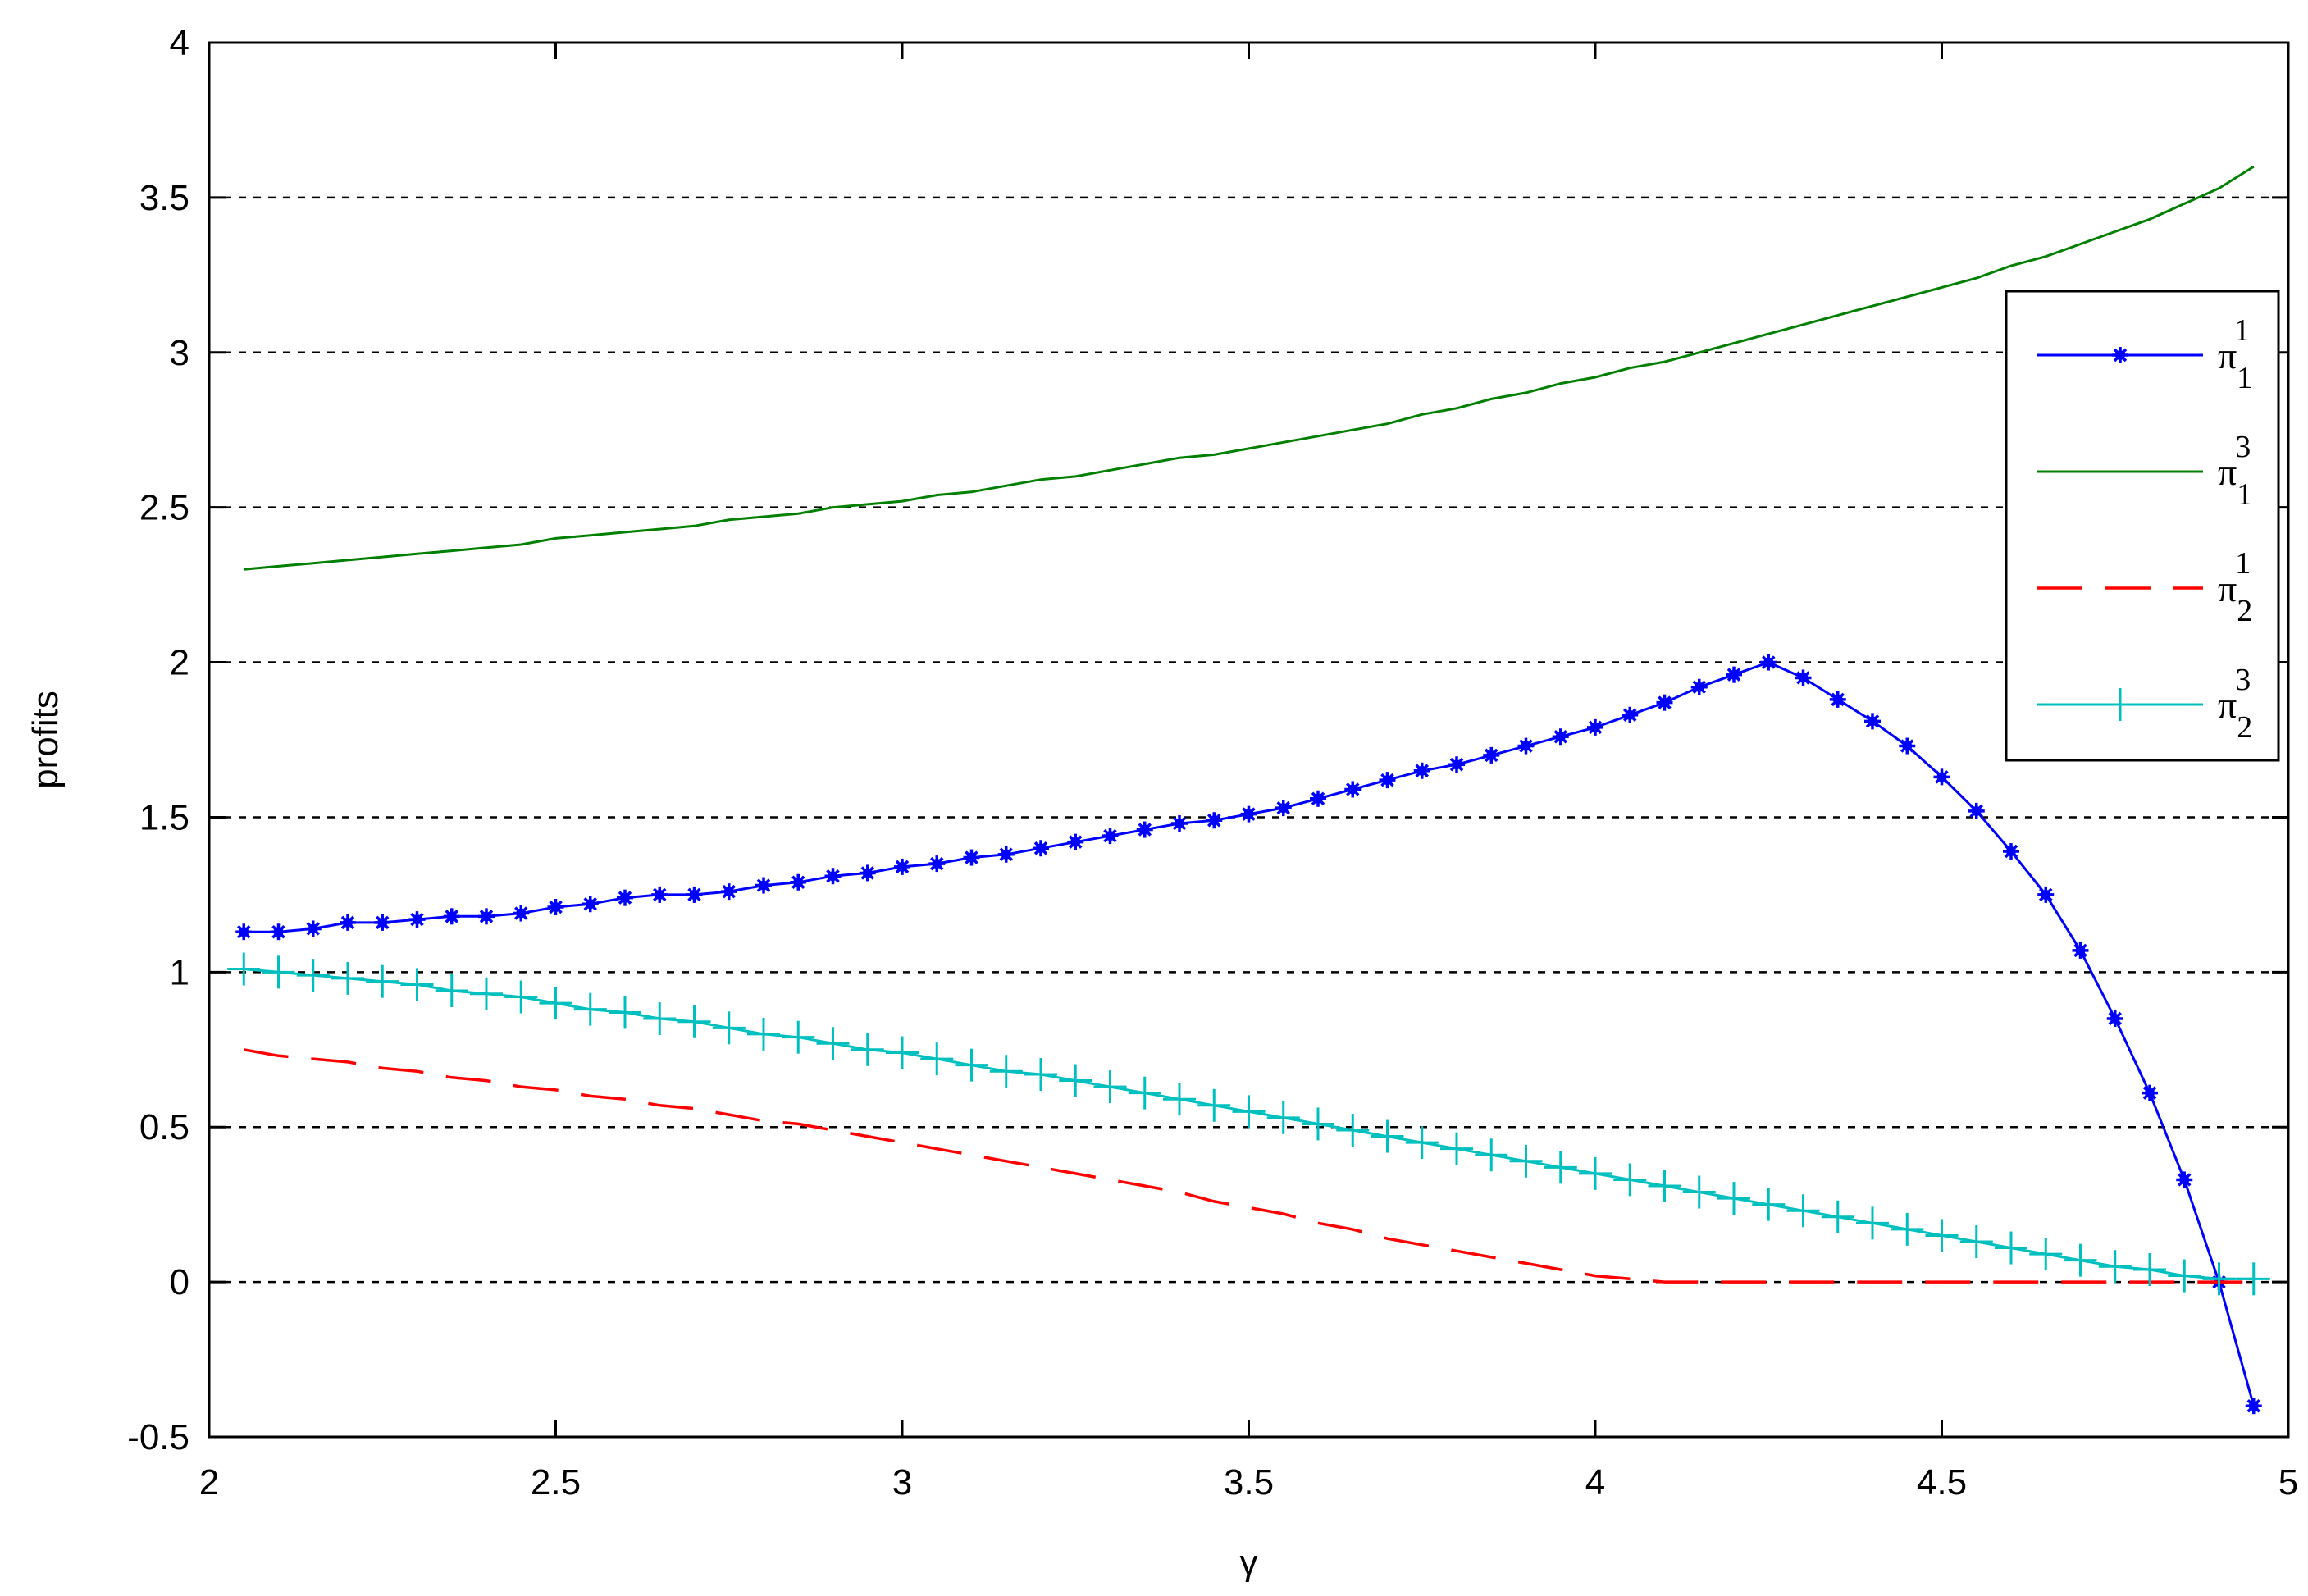  Describe the element at coordinates (2142, 526) in the screenshot. I see `legend-box` at that location.